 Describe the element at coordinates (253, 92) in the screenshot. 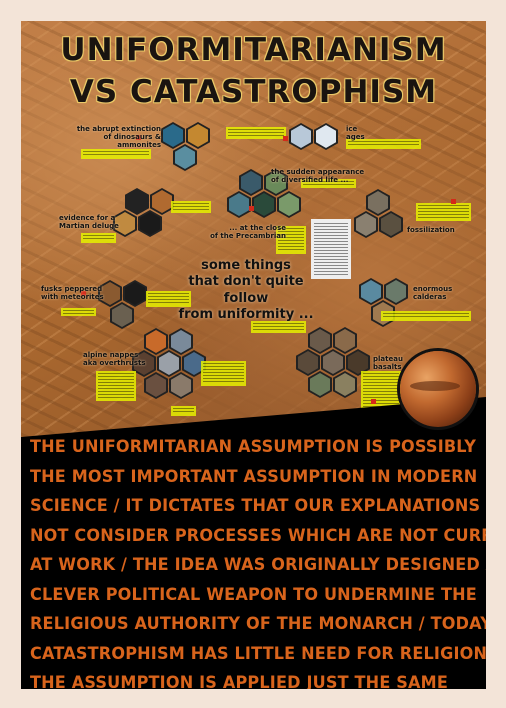

I see `poster-title-line2: VS CATASTROPHISM` at that location.